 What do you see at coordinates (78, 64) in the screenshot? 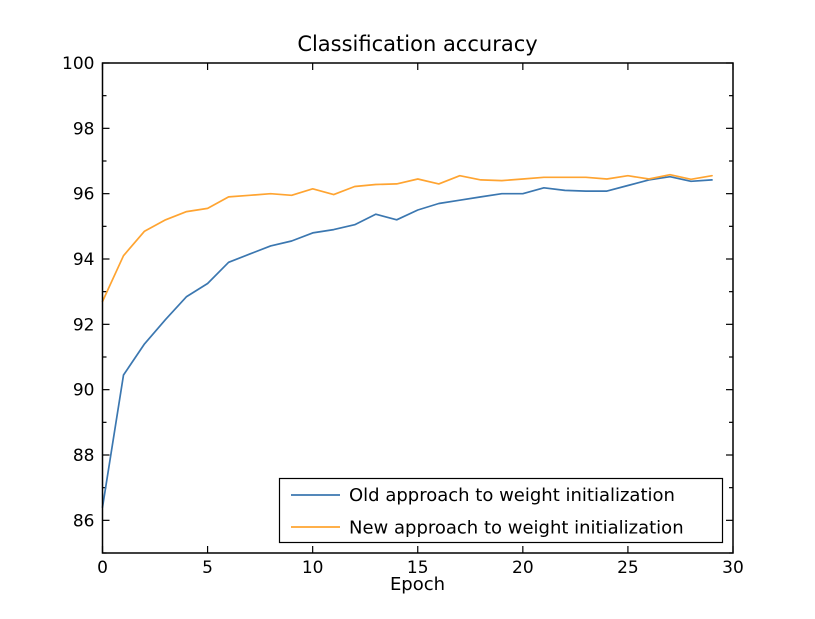
I see `y-tick-label: 100` at bounding box center [78, 64].